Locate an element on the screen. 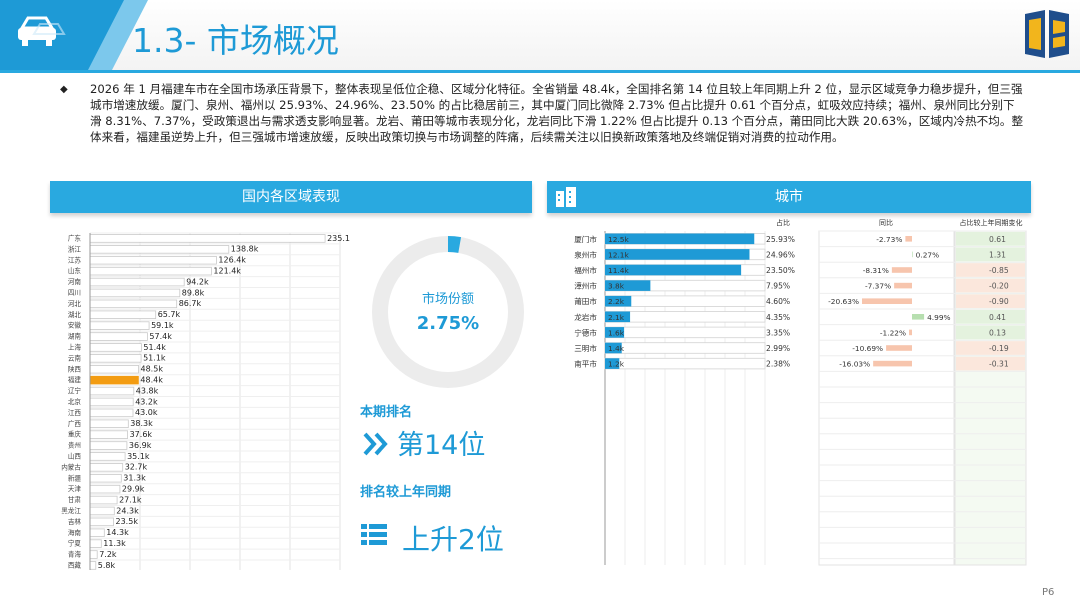  city-label: 三明市 is located at coordinates (585, 348).